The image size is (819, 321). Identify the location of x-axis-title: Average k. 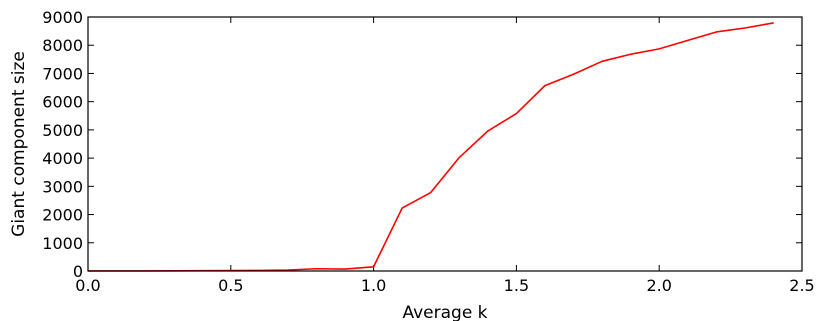
(444, 312).